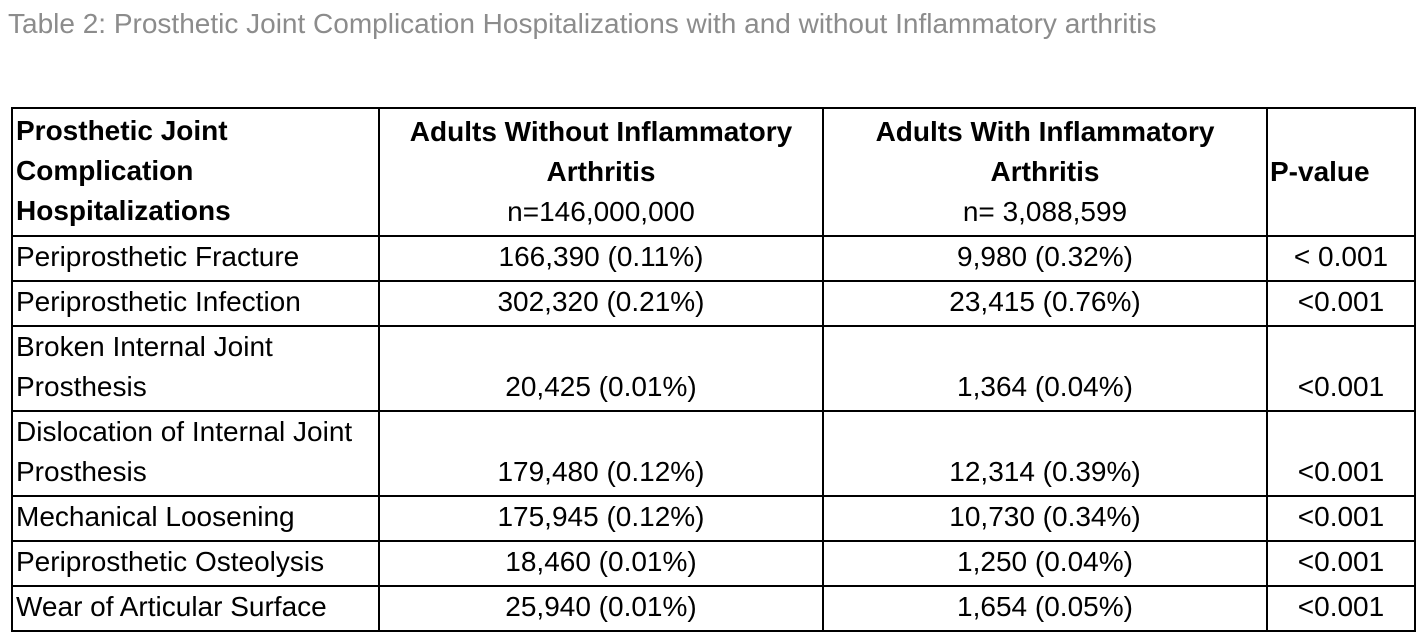  I want to click on value-without-arthritis: 175,945 (0.12%), so click(601, 518).